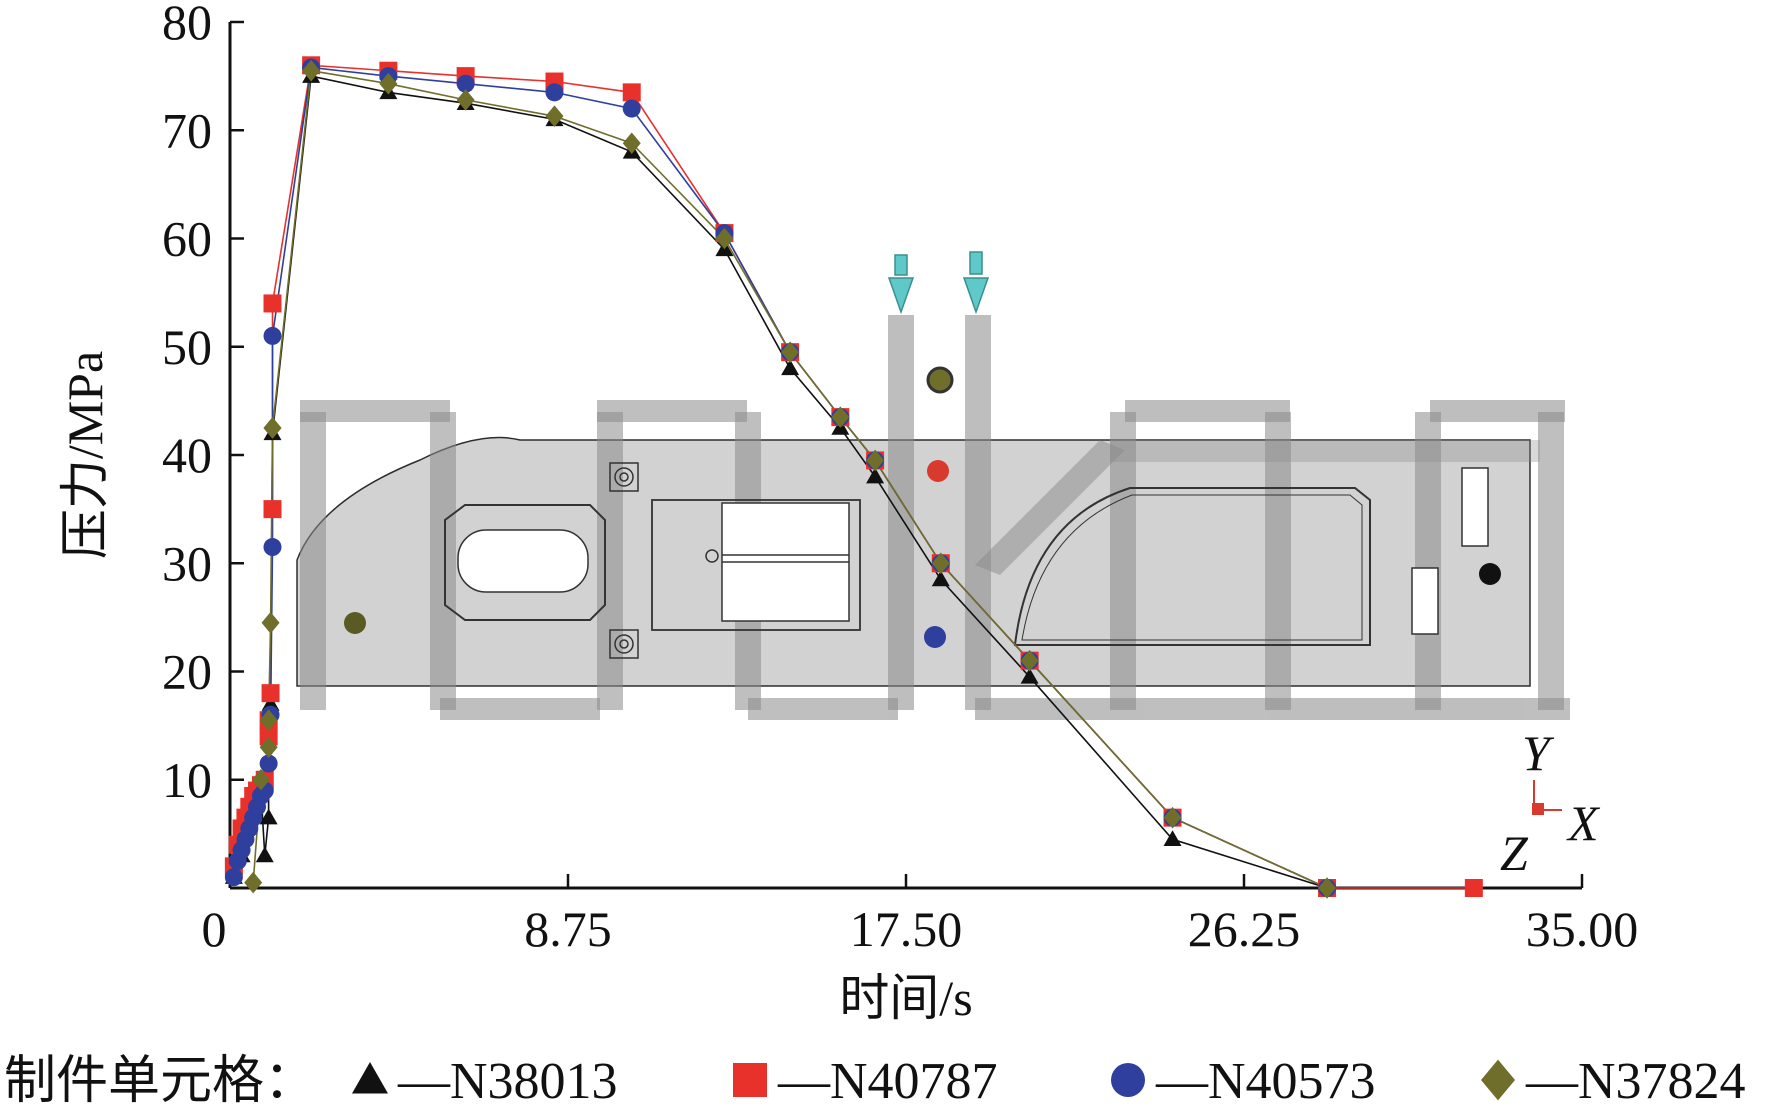 The image size is (1776, 1115). What do you see at coordinates (187, 780) in the screenshot?
I see `y-tick-label: 10` at bounding box center [187, 780].